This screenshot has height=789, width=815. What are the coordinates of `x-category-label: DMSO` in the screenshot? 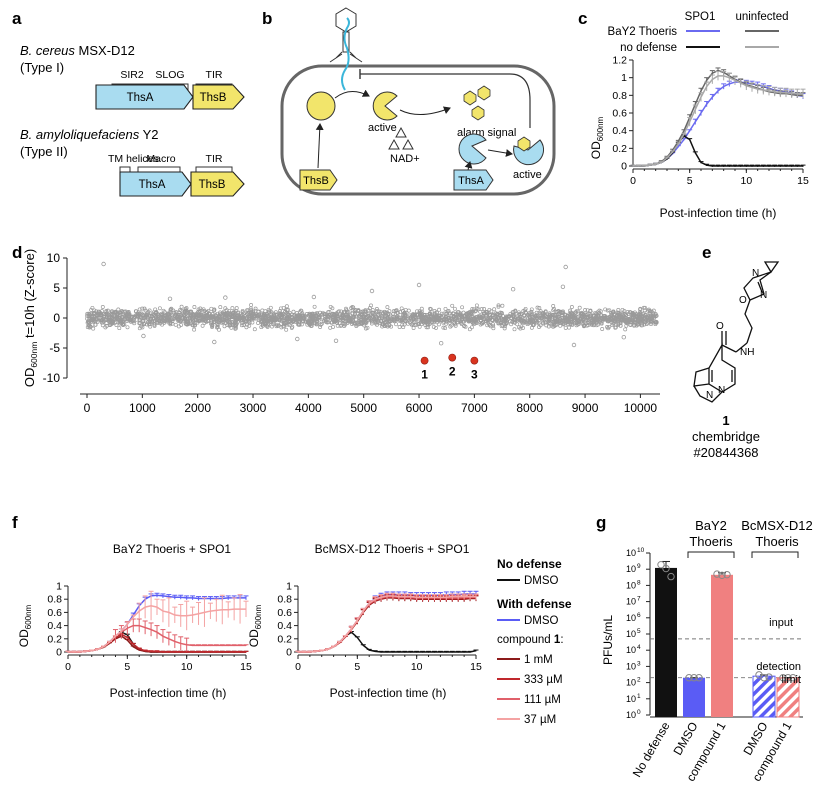 It's located at (685, 739).